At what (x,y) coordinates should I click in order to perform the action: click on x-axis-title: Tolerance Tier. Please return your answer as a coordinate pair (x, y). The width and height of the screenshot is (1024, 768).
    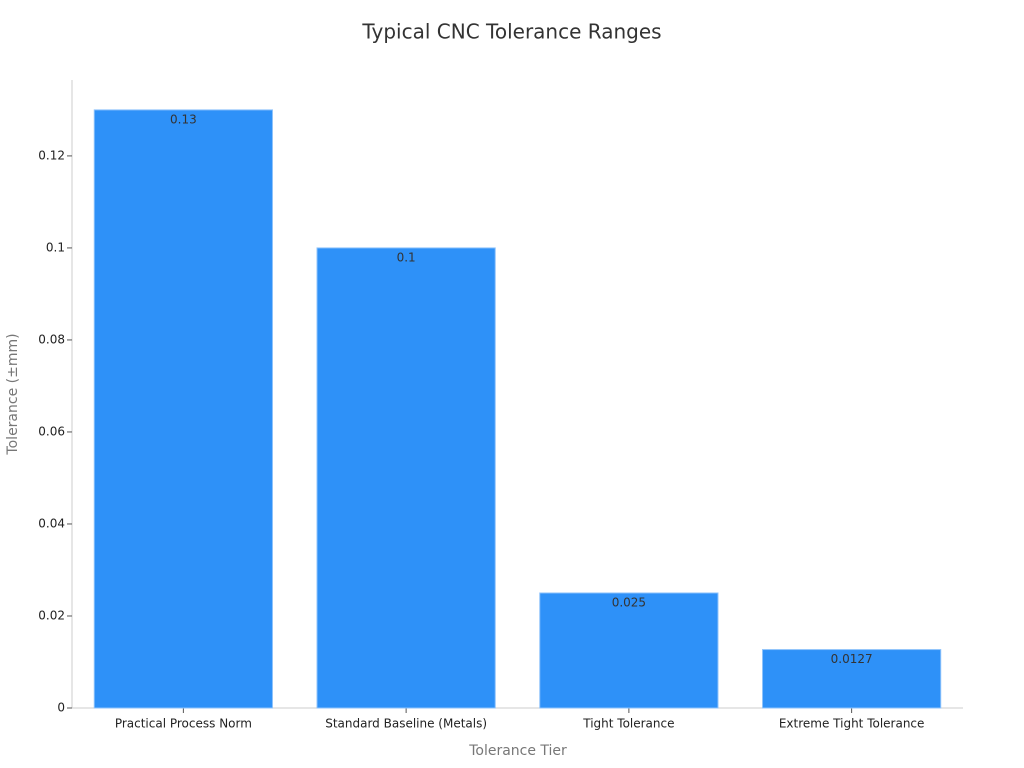
    Looking at the image, I should click on (517, 751).